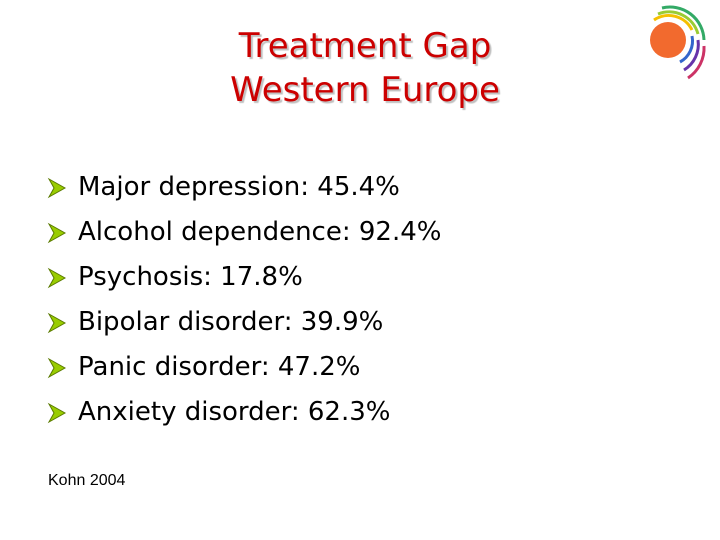 The image size is (720, 540). Describe the element at coordinates (260, 232) in the screenshot. I see `bullet-text: Alcohol dependence: 92.4%` at that location.